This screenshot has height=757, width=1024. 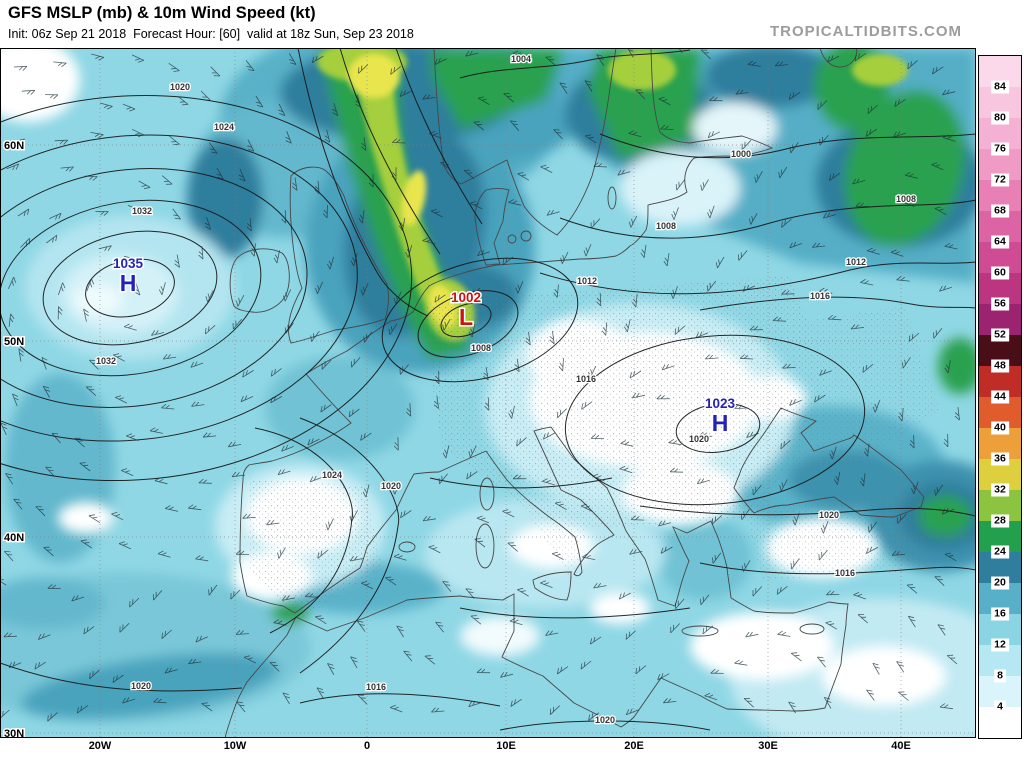 I want to click on lon-label: 40E, so click(x=901, y=746).